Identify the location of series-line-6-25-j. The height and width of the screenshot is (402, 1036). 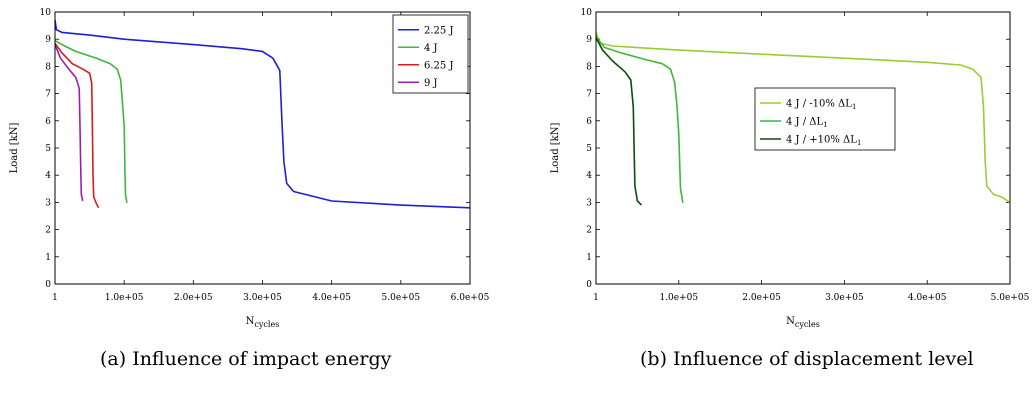
(77, 125).